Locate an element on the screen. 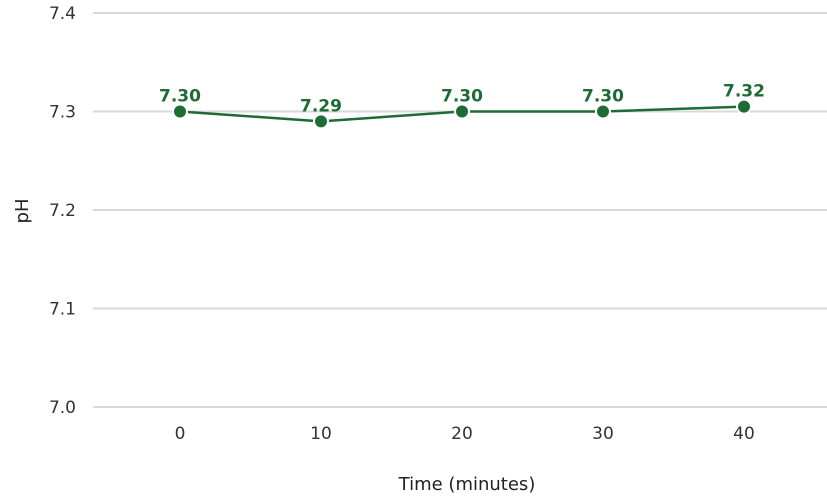  data-label-layer: 7.30 7.29 7.30 7.30 7.32 is located at coordinates (462, 99).